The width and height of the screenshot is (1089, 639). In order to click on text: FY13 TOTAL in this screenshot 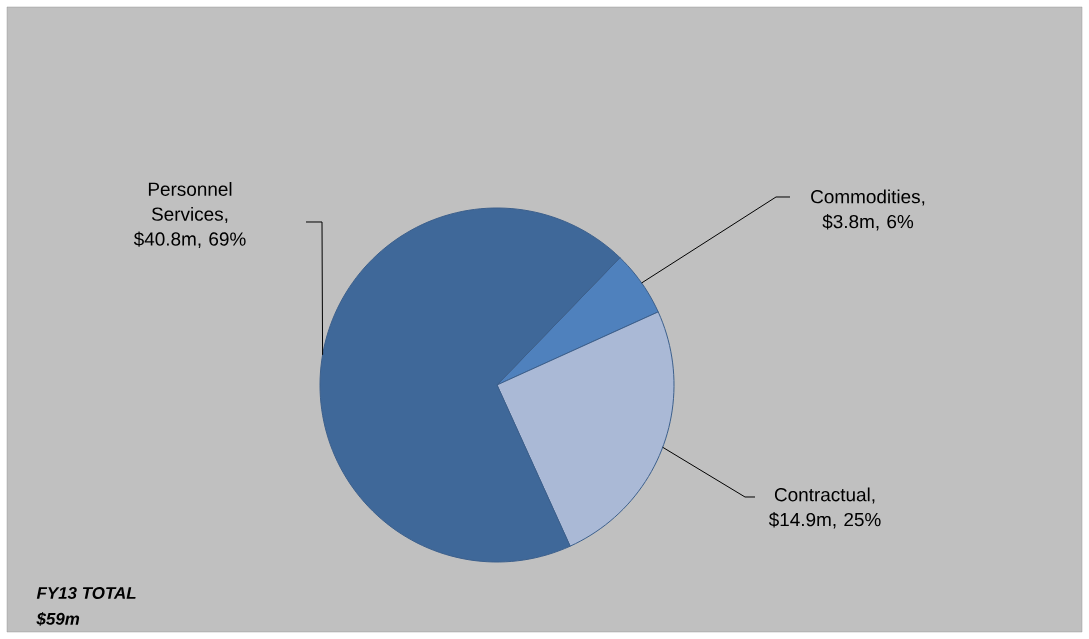, I will do `click(86, 593)`.